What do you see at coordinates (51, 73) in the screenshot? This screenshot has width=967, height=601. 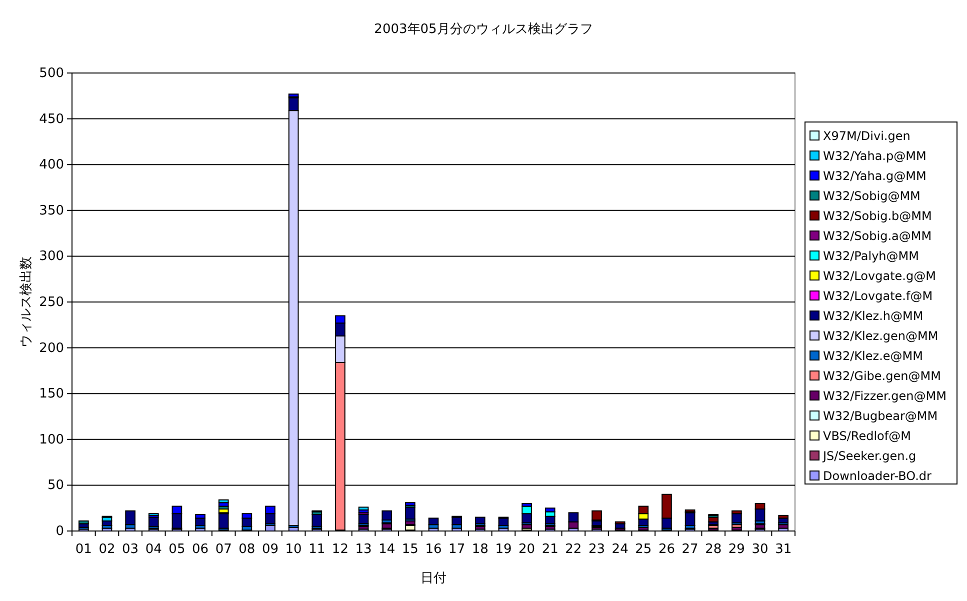 I see `y-tick-label: 500` at bounding box center [51, 73].